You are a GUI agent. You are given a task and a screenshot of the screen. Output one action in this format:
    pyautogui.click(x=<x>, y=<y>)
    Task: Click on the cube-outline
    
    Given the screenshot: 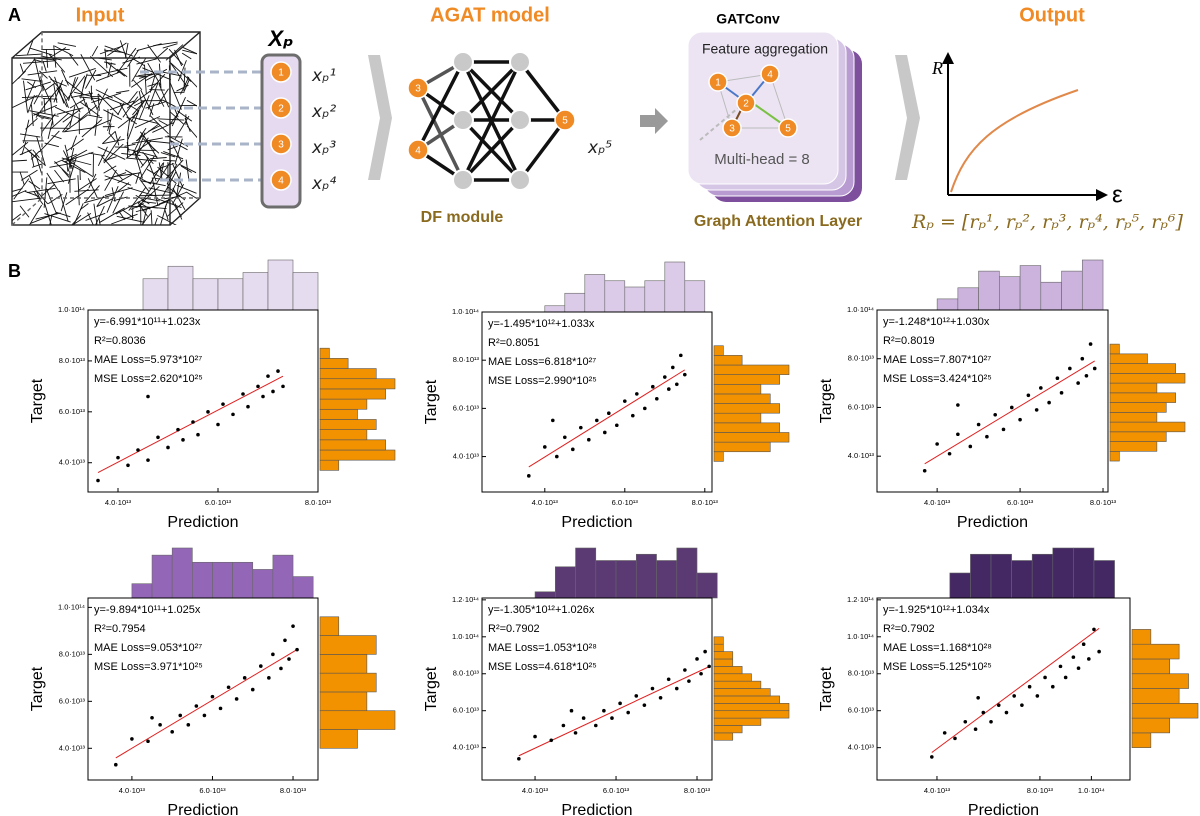 What is the action you would take?
    pyautogui.click(x=106, y=128)
    